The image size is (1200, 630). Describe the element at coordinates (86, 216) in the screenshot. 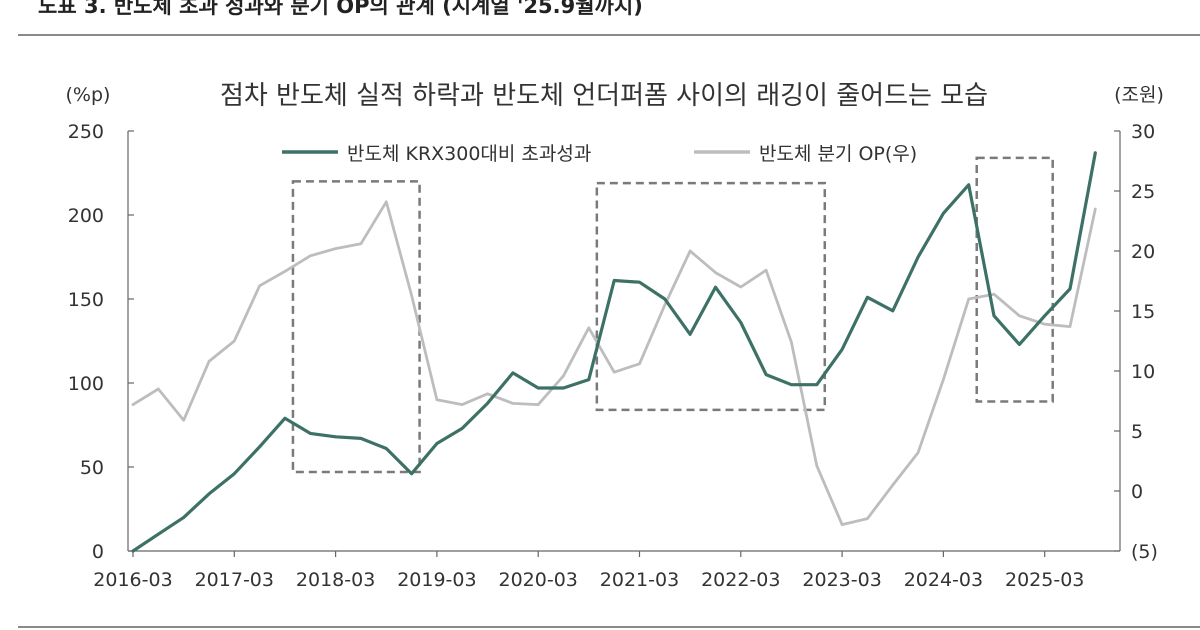

I see `y-left-tick-label: 200` at that location.